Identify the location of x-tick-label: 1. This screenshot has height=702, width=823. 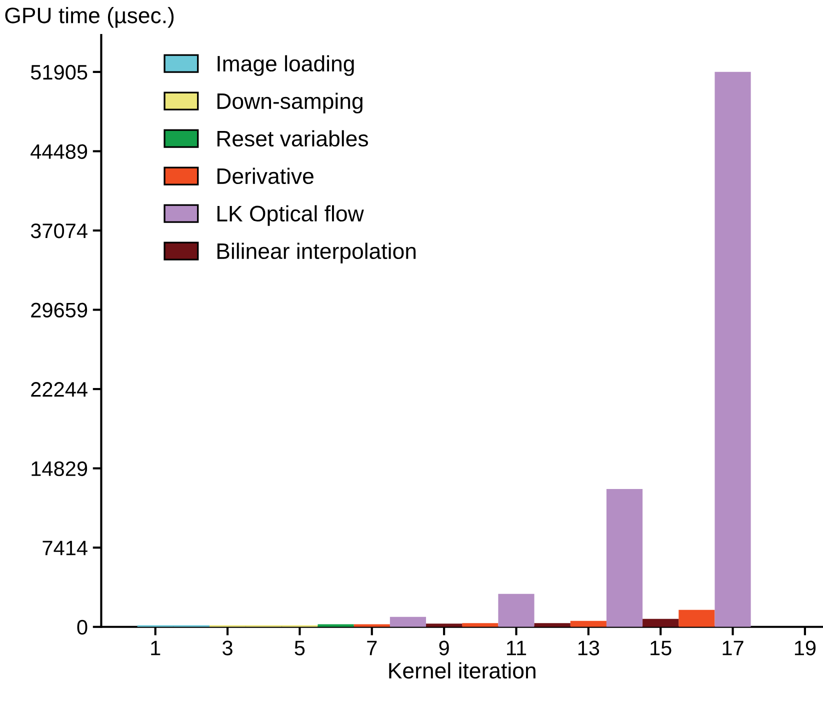
(155, 648).